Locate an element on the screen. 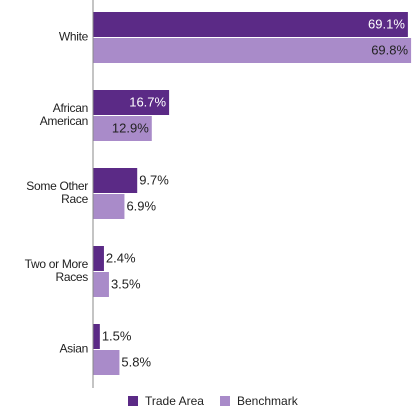  value-label: 2.4% is located at coordinates (121, 257).